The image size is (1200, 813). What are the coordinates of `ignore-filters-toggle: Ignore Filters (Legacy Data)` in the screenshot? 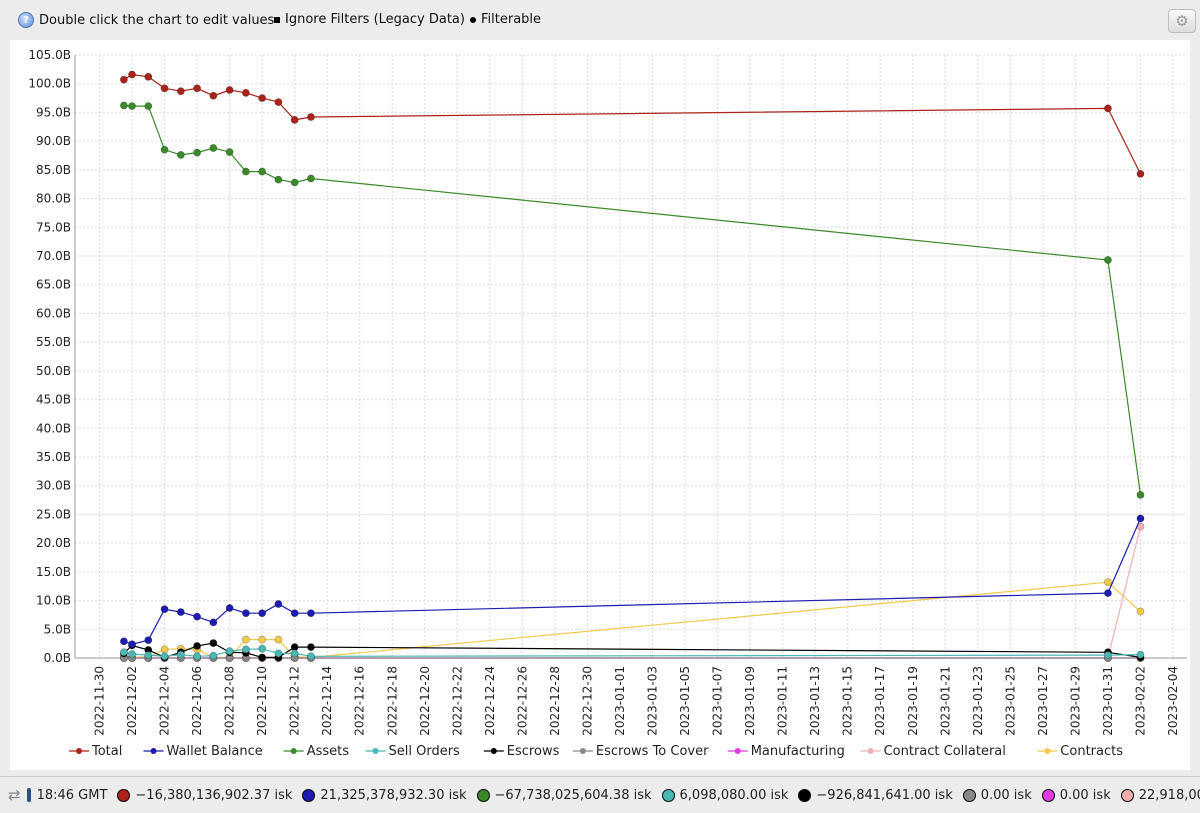 It's located at (369, 19).